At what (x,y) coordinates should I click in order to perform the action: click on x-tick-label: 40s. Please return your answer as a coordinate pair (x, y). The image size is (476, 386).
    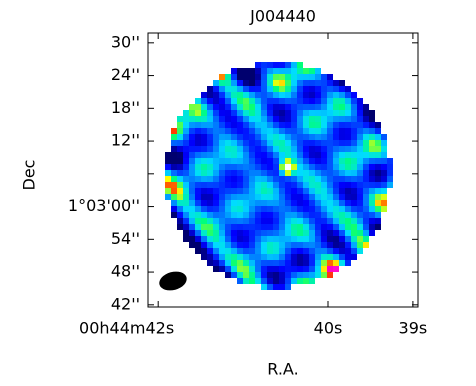
    Looking at the image, I should click on (328, 328).